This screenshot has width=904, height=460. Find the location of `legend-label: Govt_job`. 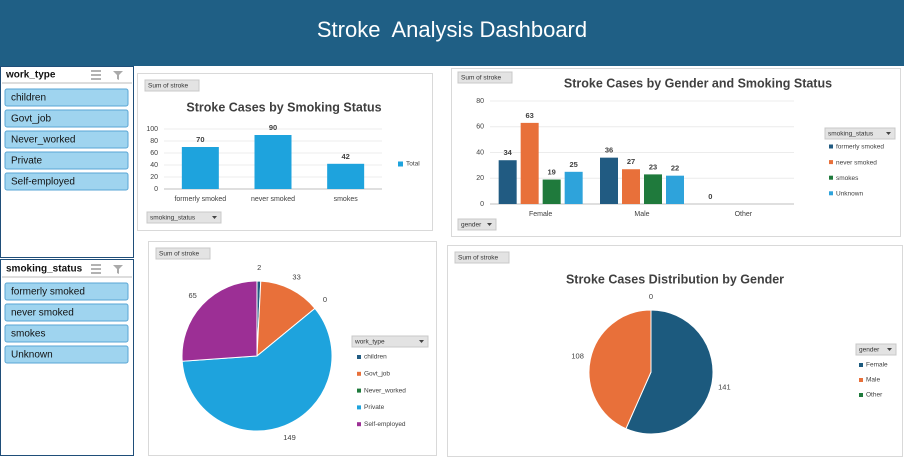

legend-label: Govt_job is located at coordinates (377, 374).